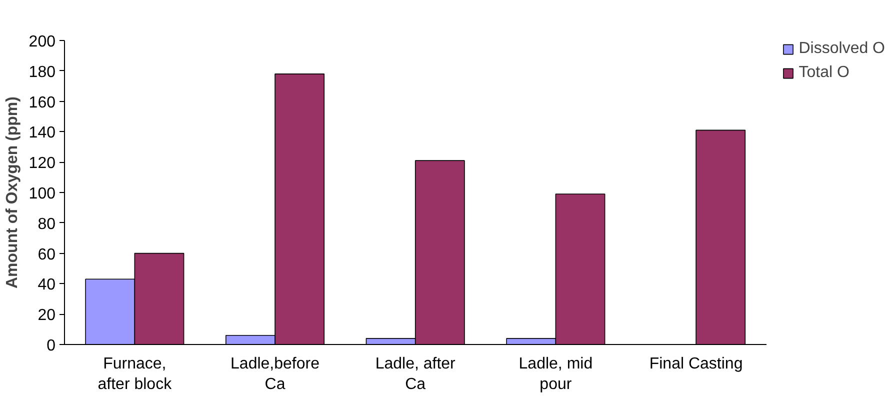 The image size is (892, 402). Describe the element at coordinates (415, 374) in the screenshot. I see `x-tick-label: Ladle, after Ca` at that location.